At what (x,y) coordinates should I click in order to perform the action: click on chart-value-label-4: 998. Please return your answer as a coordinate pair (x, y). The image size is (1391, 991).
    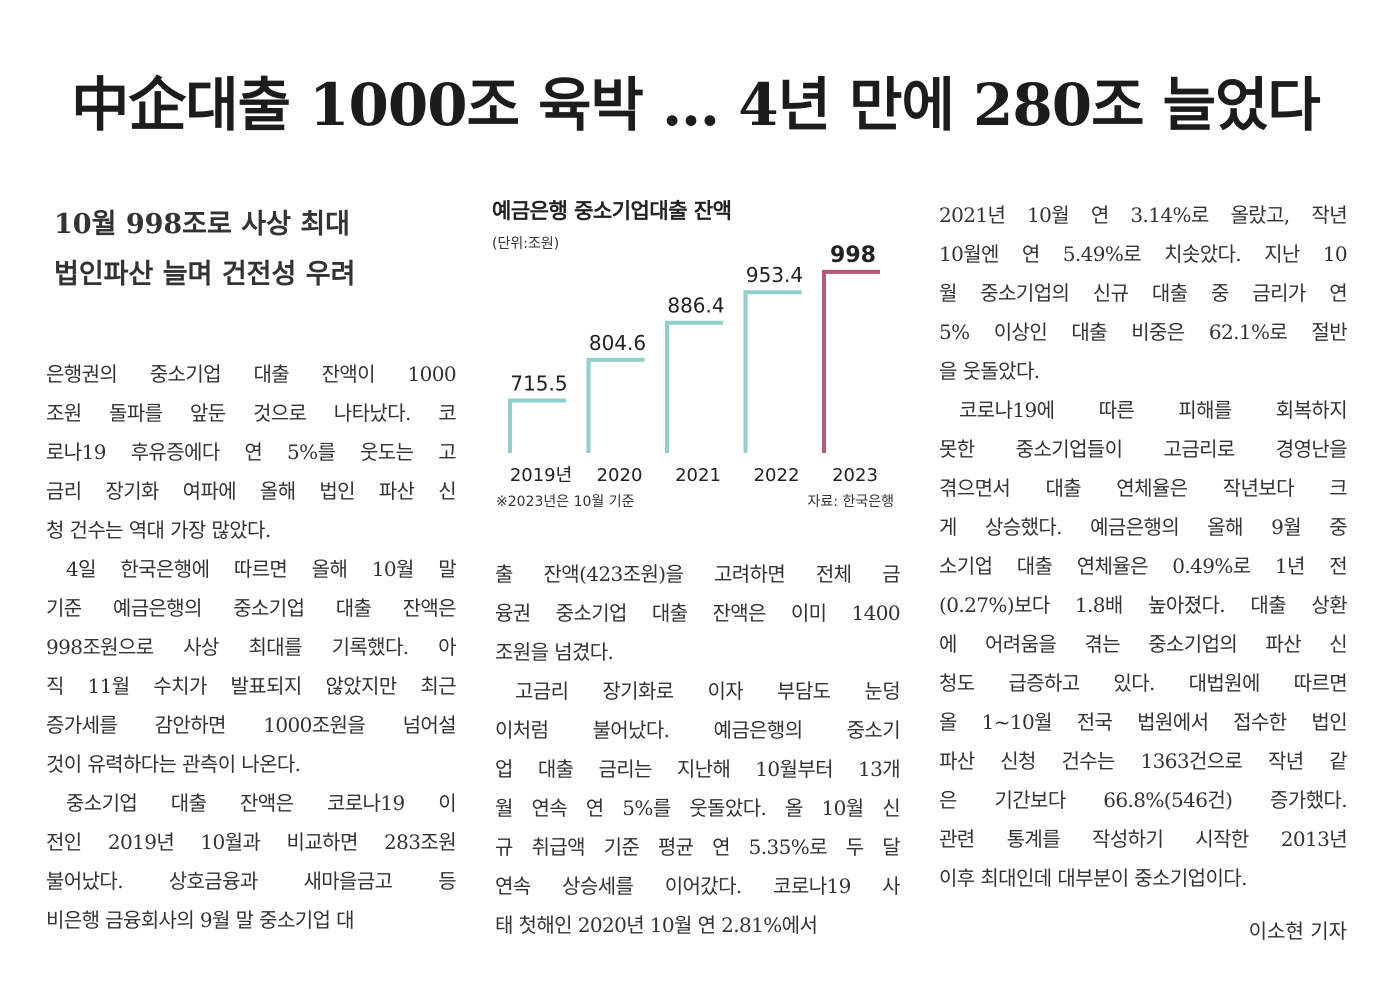
    Looking at the image, I should click on (853, 255).